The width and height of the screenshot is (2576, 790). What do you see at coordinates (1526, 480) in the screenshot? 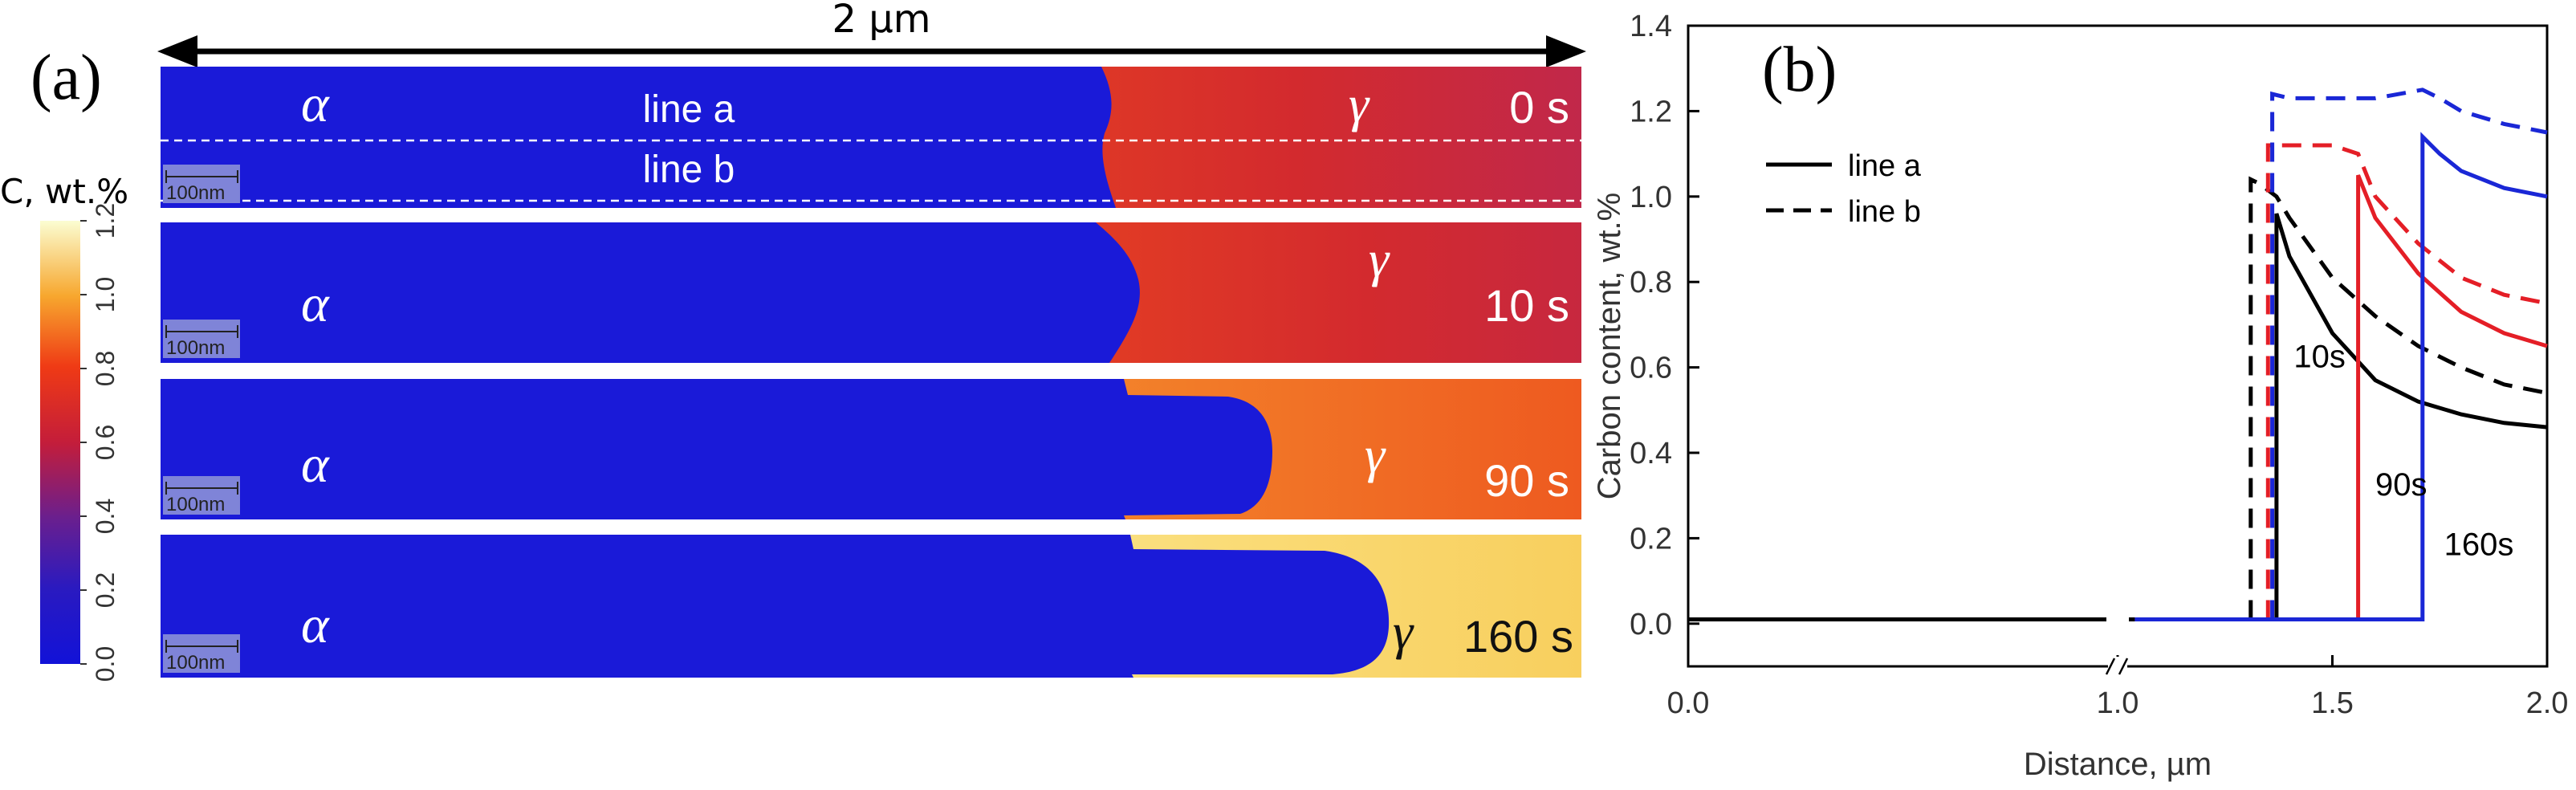
I see `time-label-90s: 90 s` at bounding box center [1526, 480].